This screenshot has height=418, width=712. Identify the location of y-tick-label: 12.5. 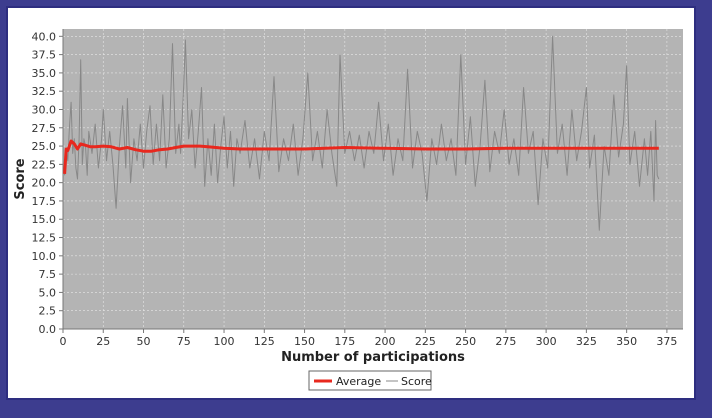
(44, 238).